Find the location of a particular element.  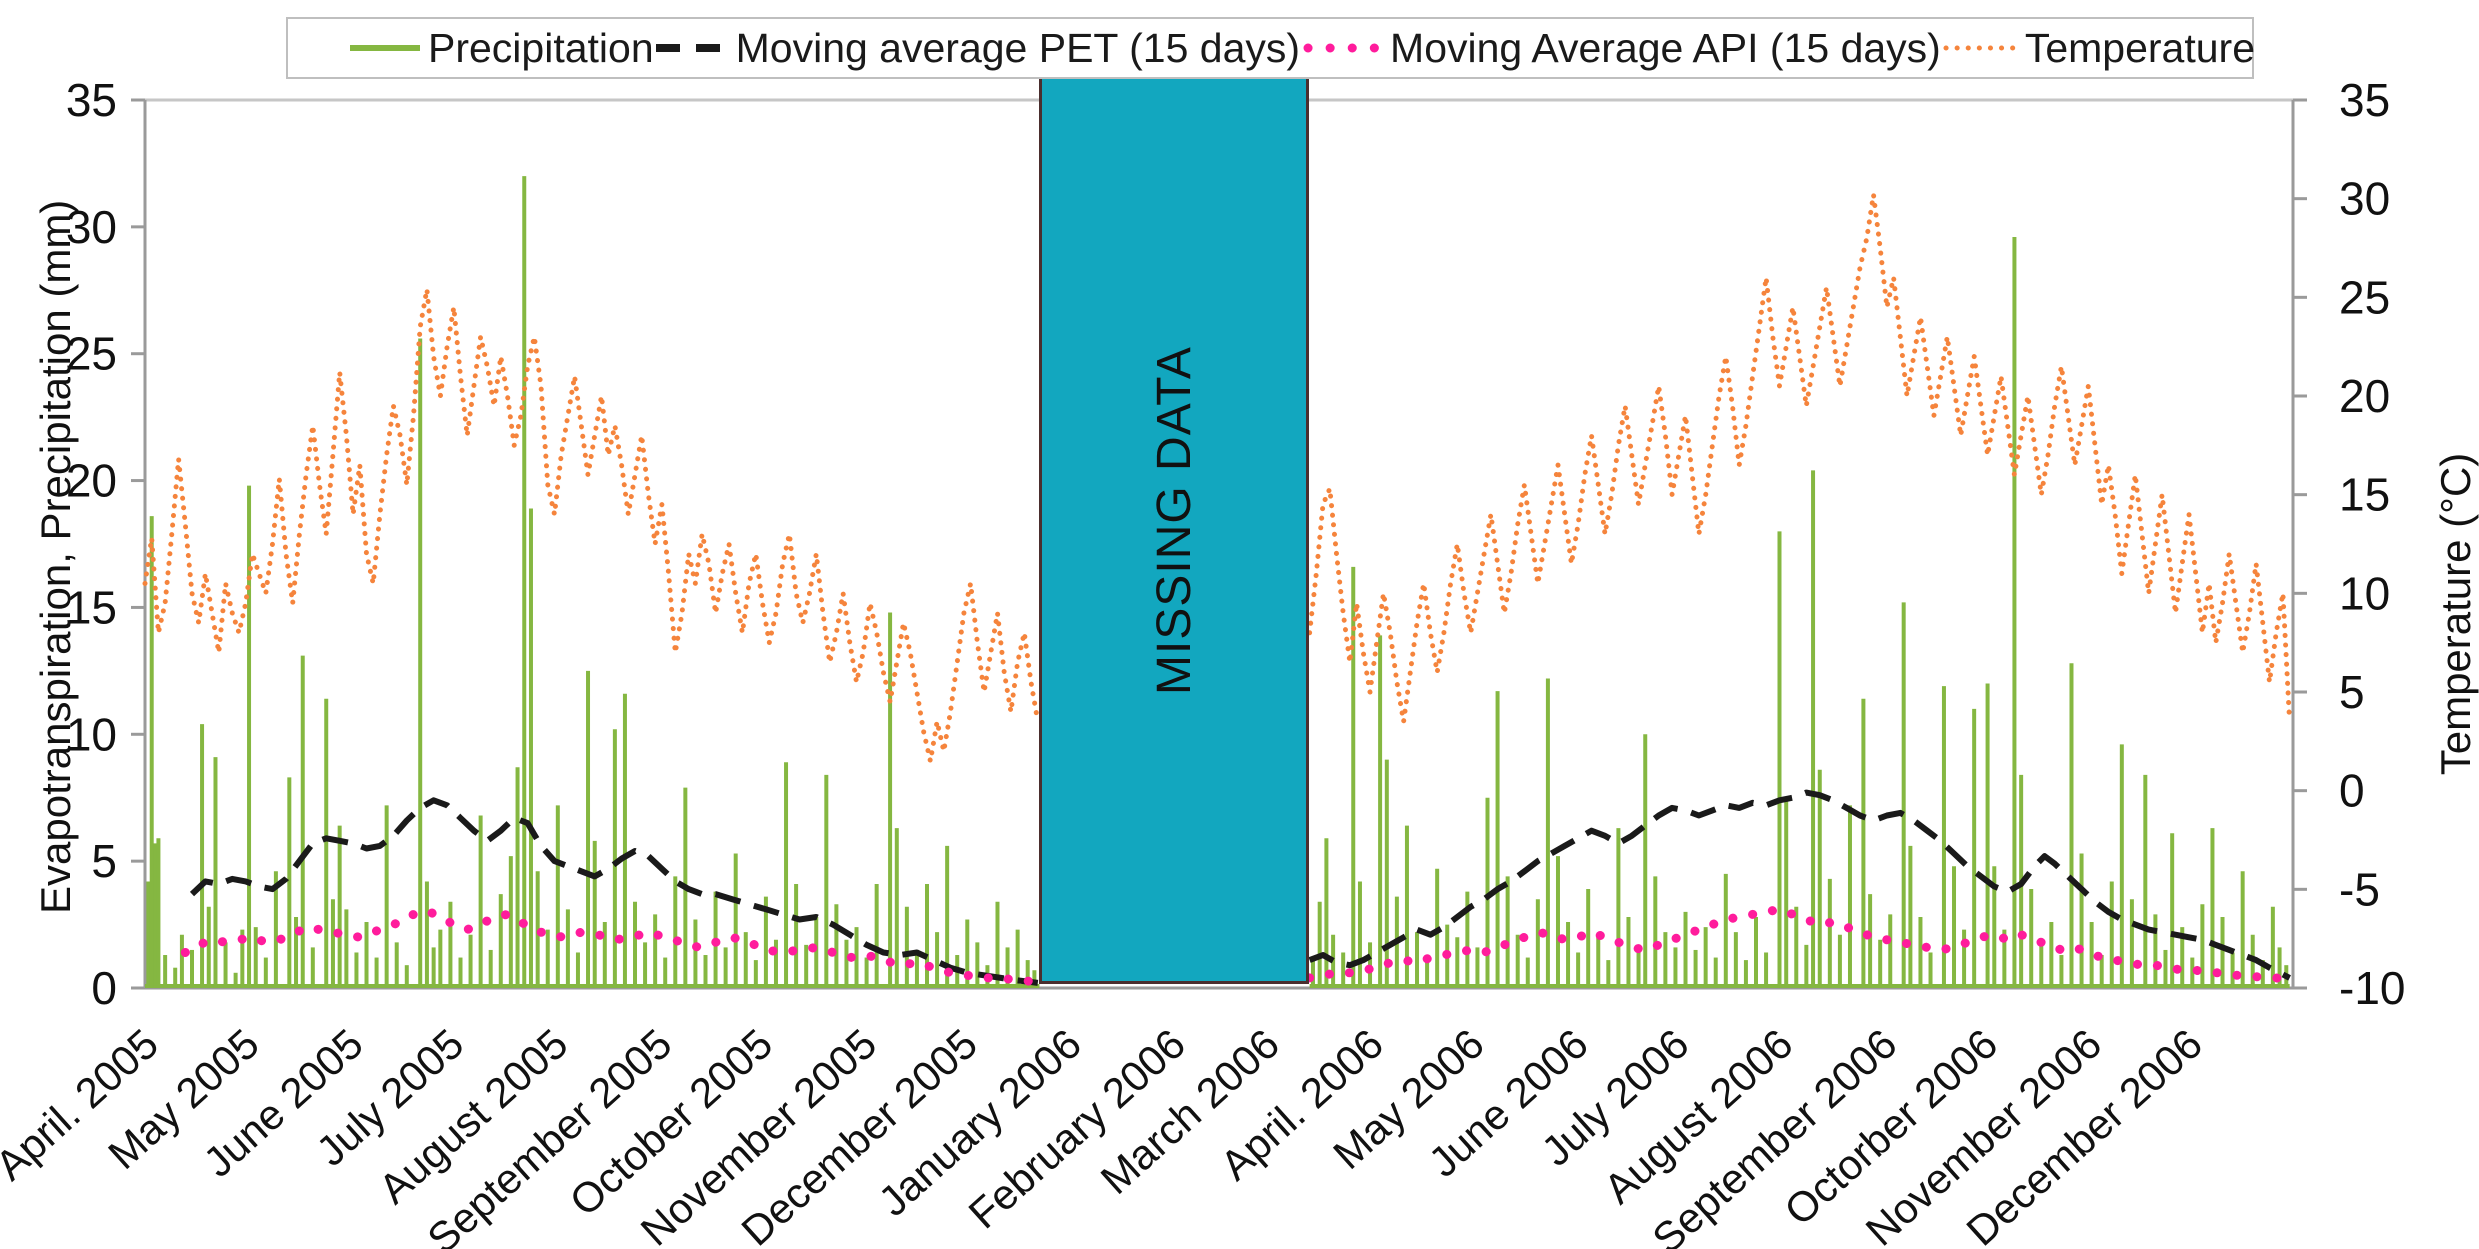

left-axis-tick-label: 30 is located at coordinates (91, 227).